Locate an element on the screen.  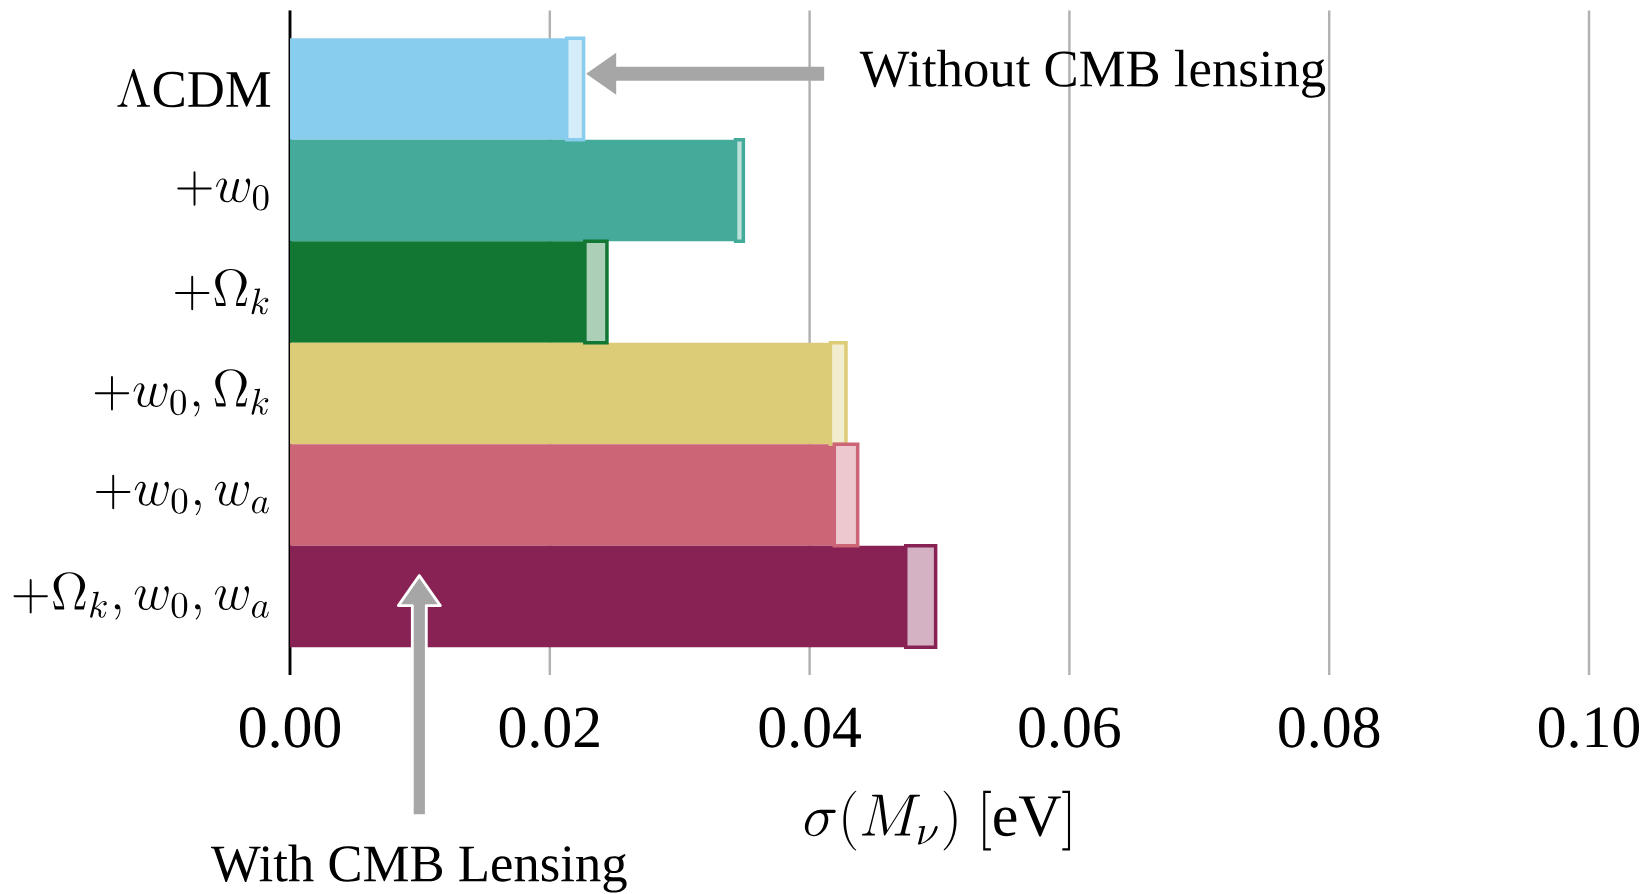
x-tick-label: 0.06 is located at coordinates (1069, 727).